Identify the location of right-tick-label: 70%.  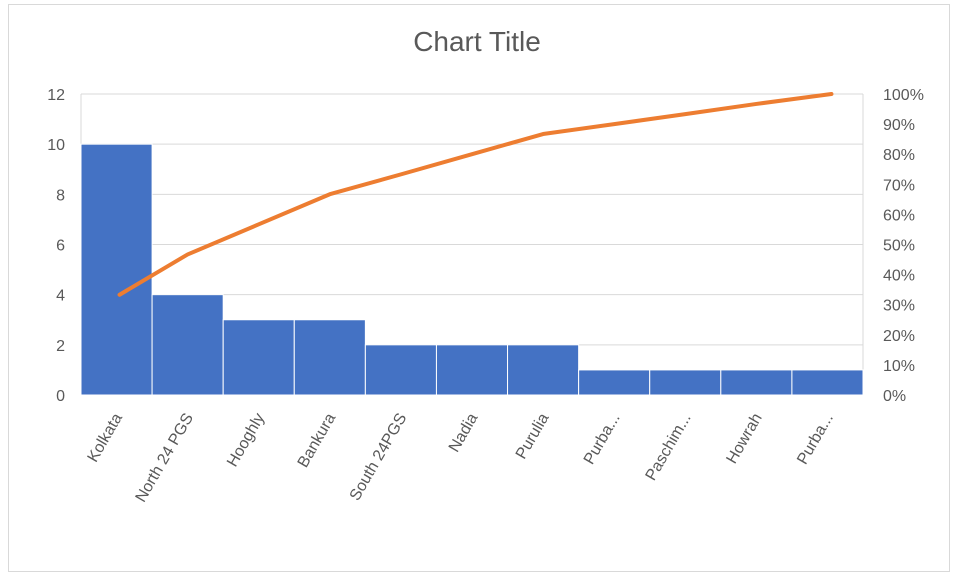
(899, 185).